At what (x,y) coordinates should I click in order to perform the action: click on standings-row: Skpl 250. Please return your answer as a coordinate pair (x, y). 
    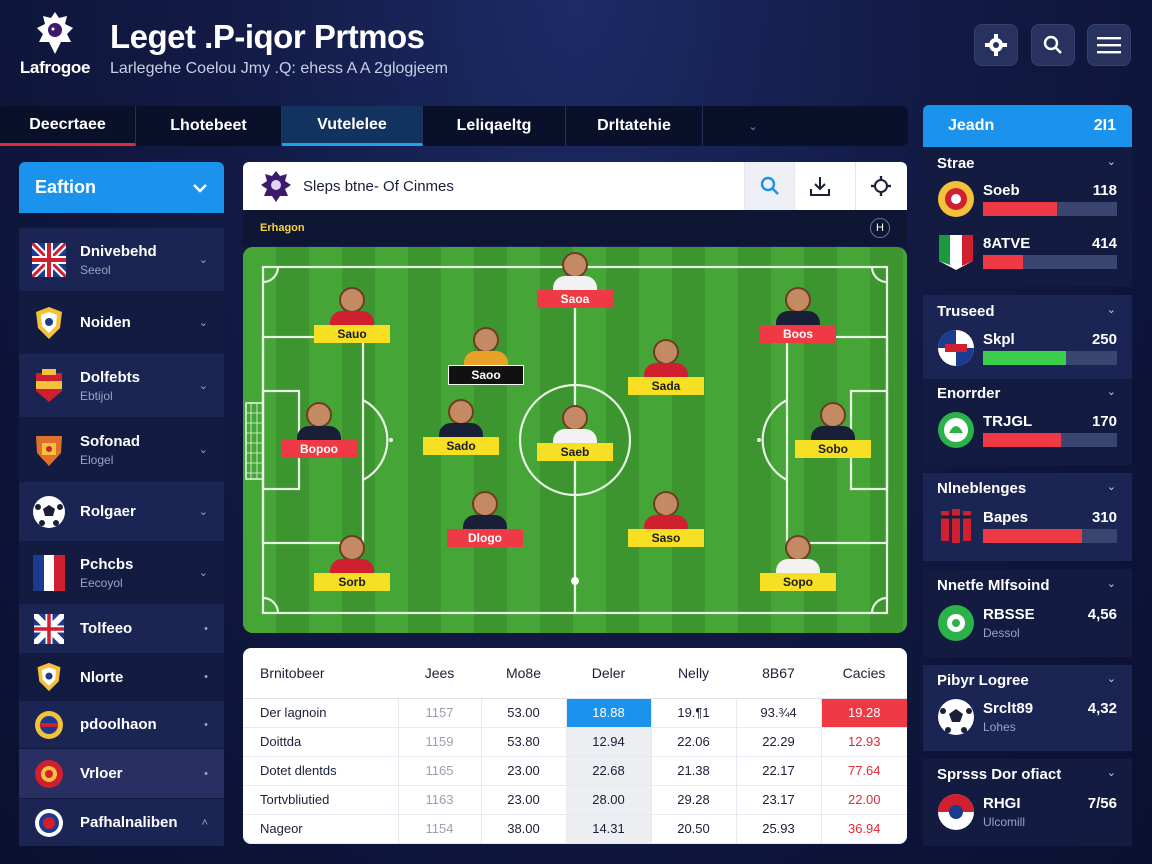
    Looking at the image, I should click on (1027, 349).